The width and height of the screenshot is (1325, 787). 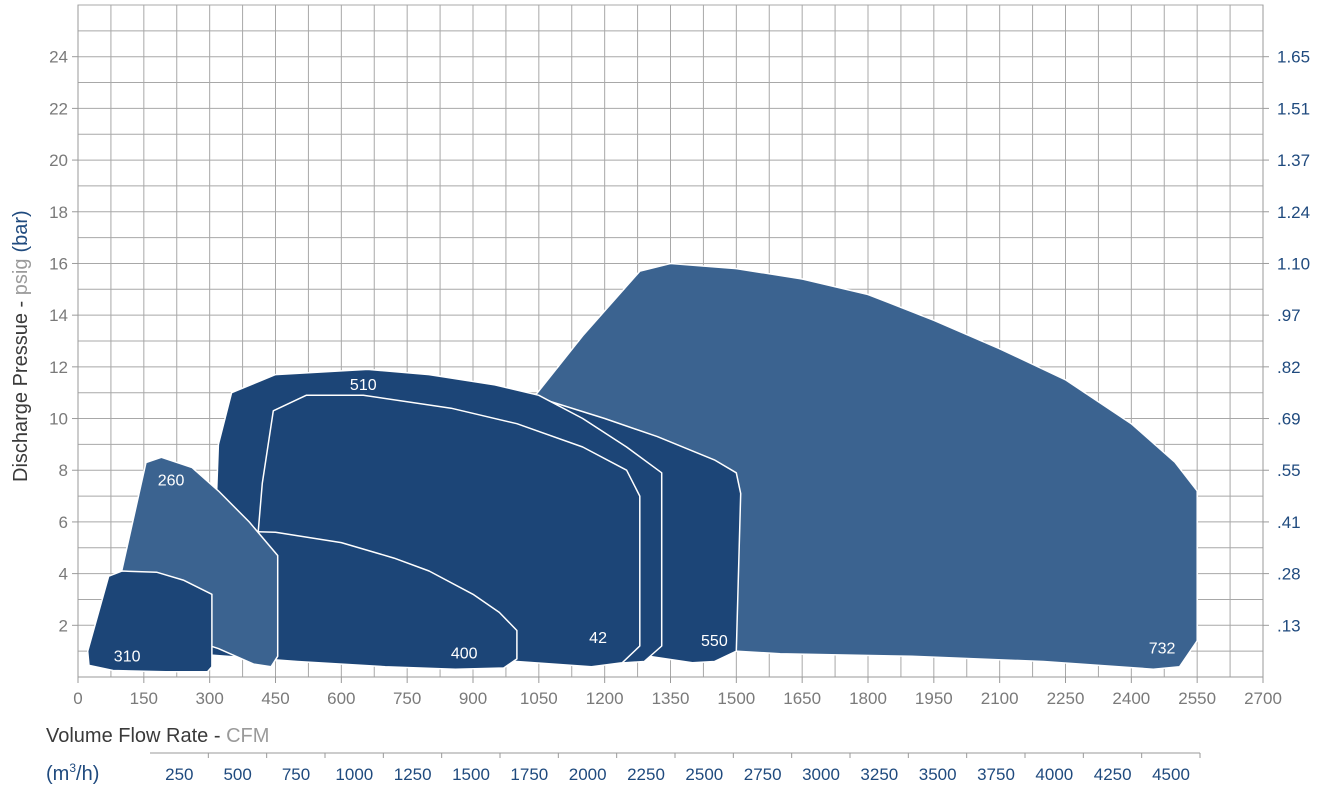 What do you see at coordinates (1289, 470) in the screenshot?
I see `y-right-tick-label: .55` at bounding box center [1289, 470].